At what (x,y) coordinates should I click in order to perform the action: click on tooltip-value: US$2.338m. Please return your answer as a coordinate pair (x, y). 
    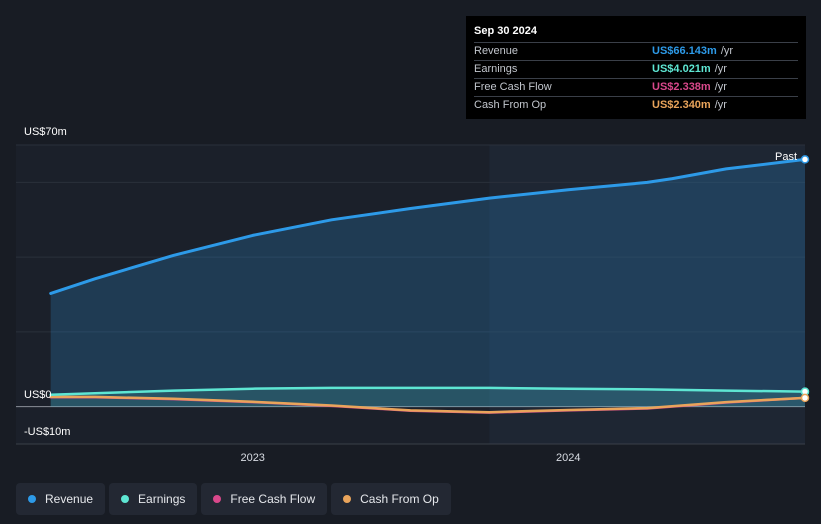
    Looking at the image, I should click on (681, 87).